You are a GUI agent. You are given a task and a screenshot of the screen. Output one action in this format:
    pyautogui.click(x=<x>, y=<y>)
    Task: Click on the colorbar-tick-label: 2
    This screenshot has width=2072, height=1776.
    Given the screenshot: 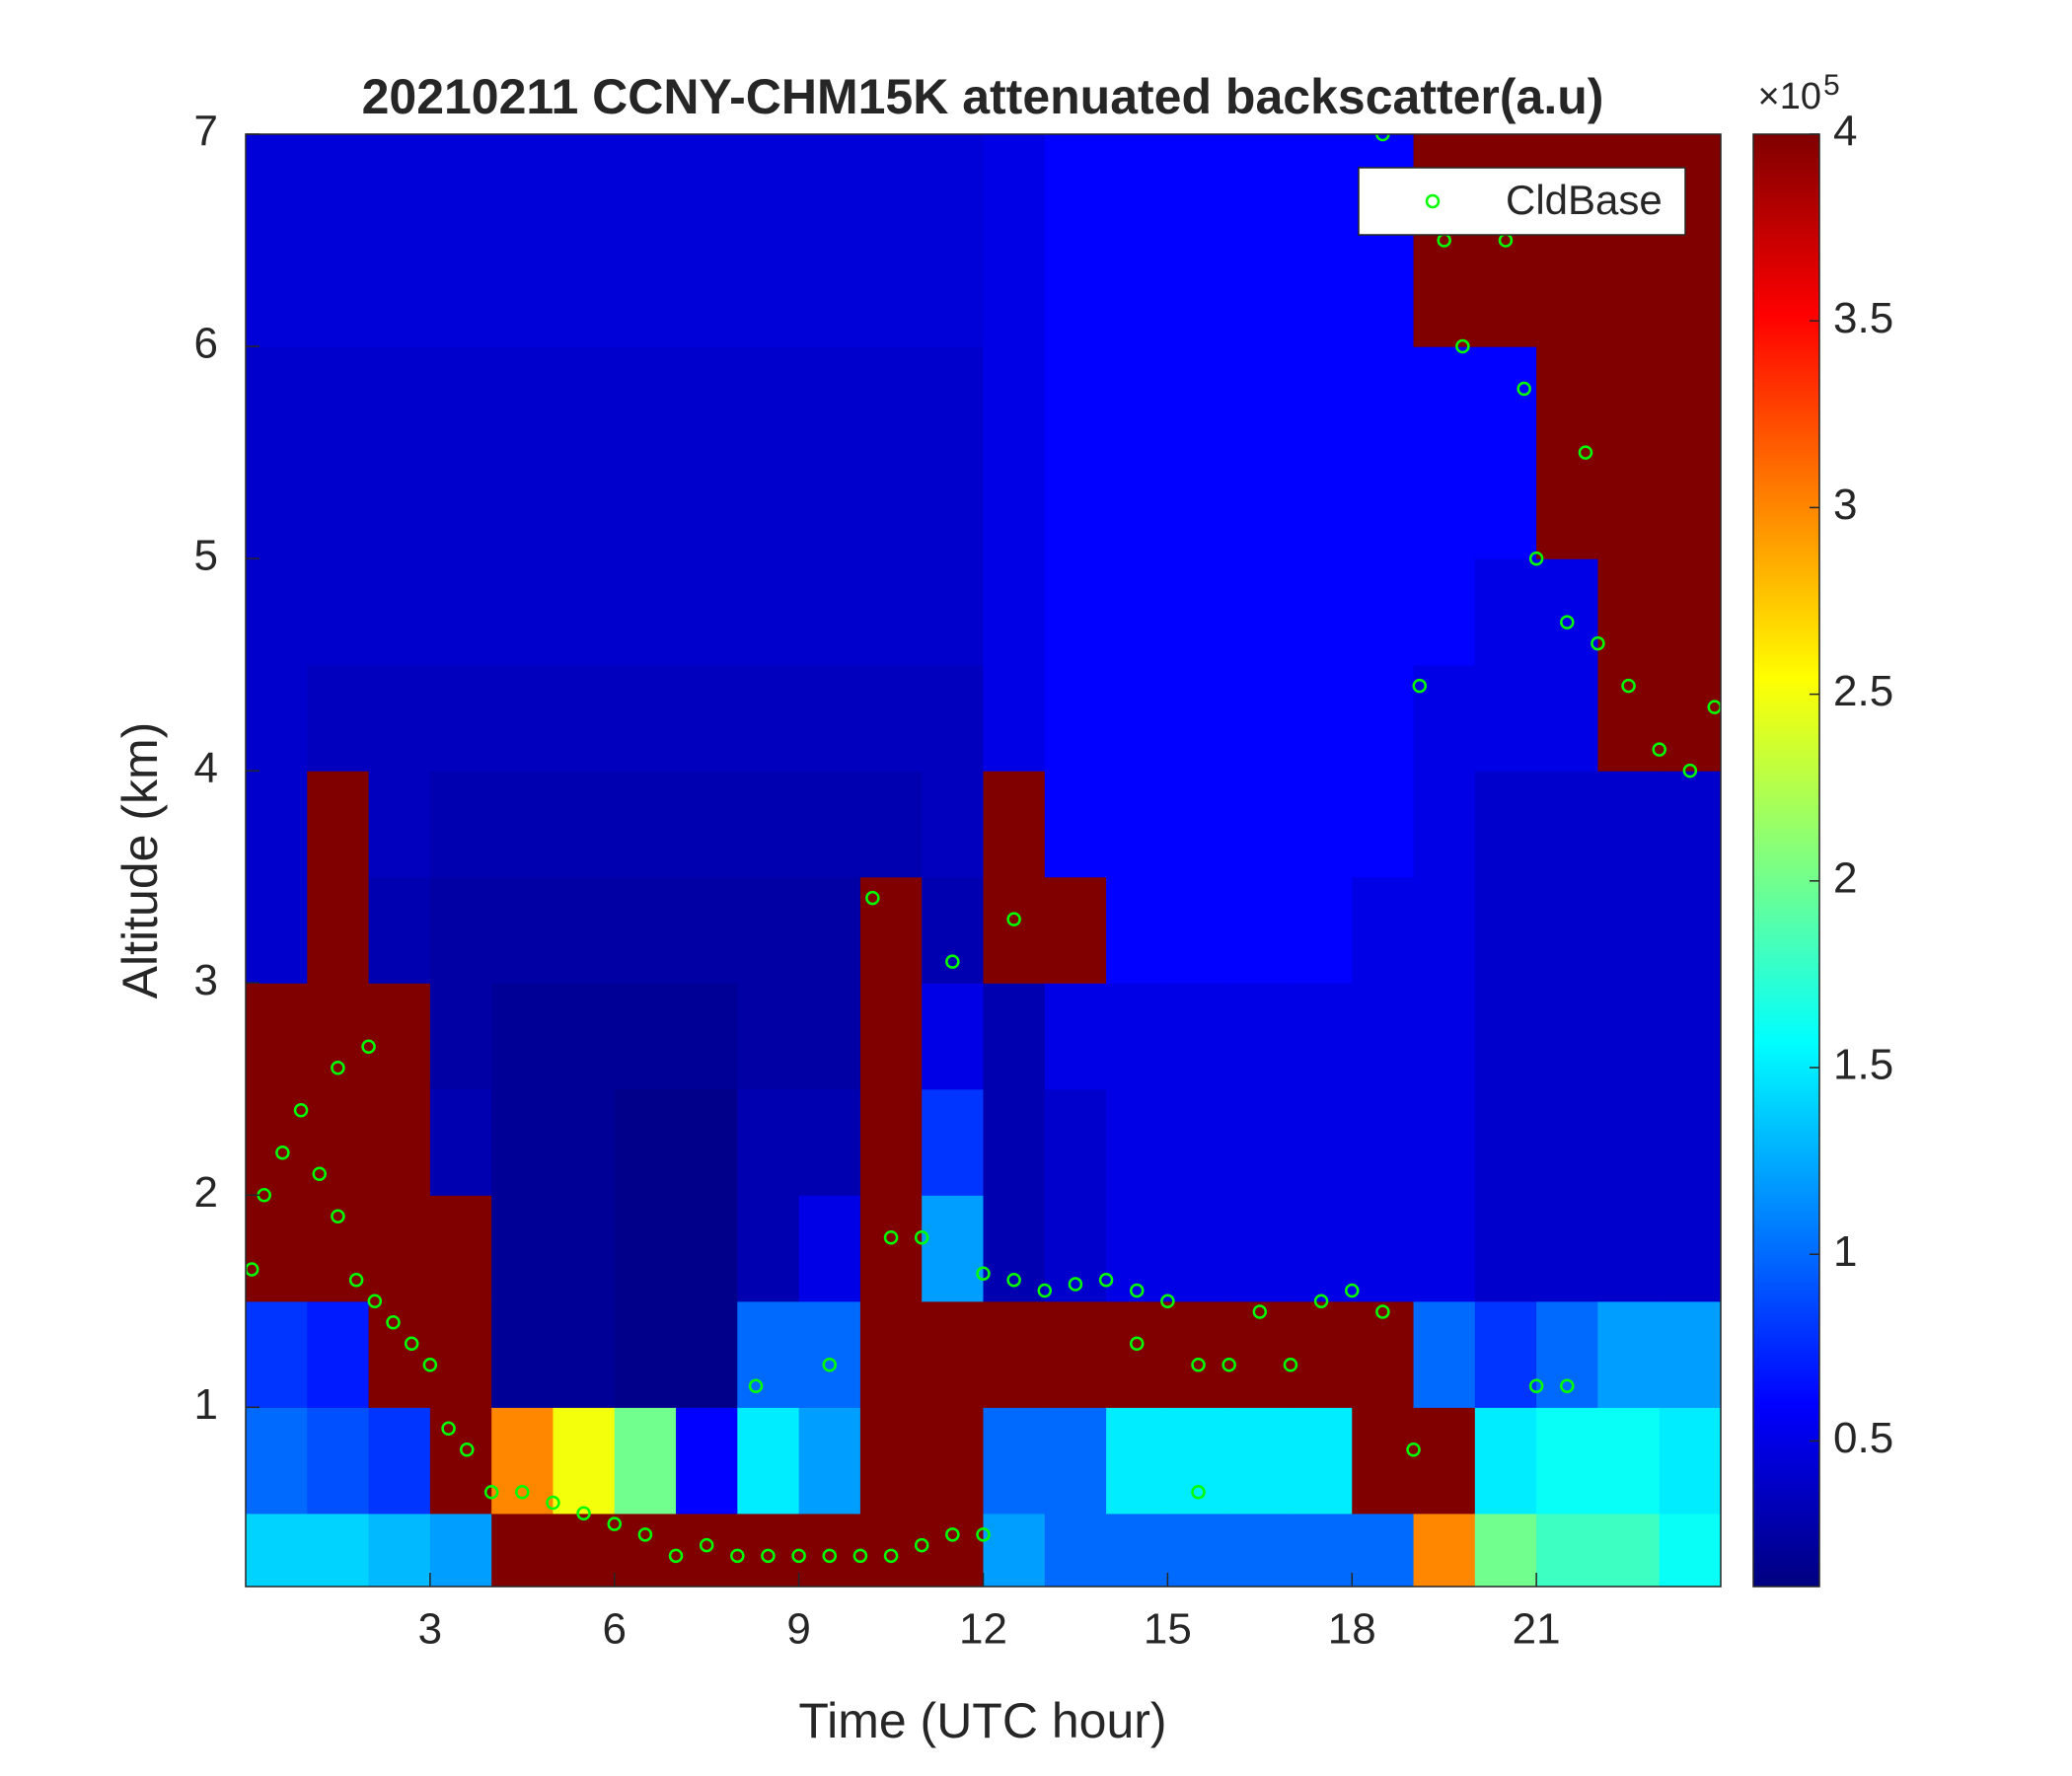 What is the action you would take?
    pyautogui.click(x=1845, y=877)
    